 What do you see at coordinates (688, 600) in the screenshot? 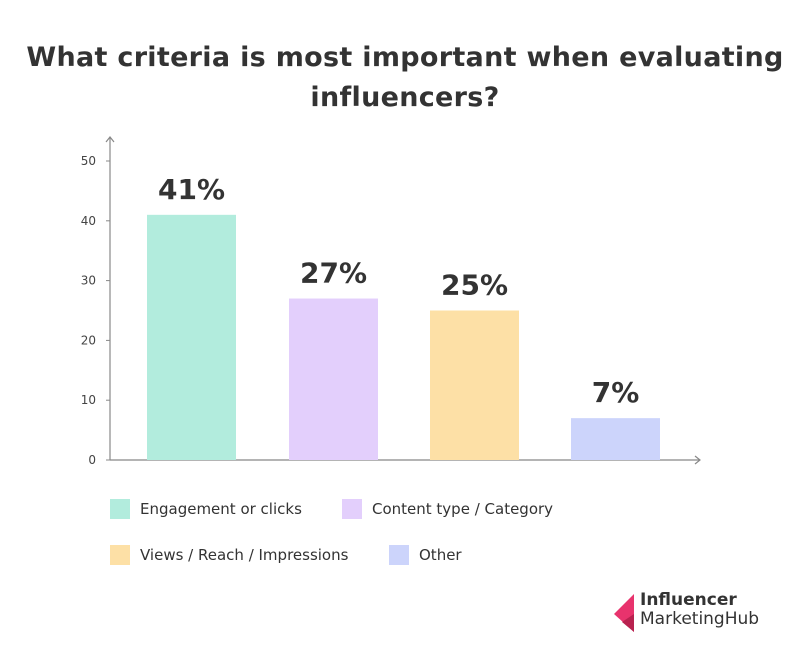
I see `logo-text-1: Influencer` at bounding box center [688, 600].